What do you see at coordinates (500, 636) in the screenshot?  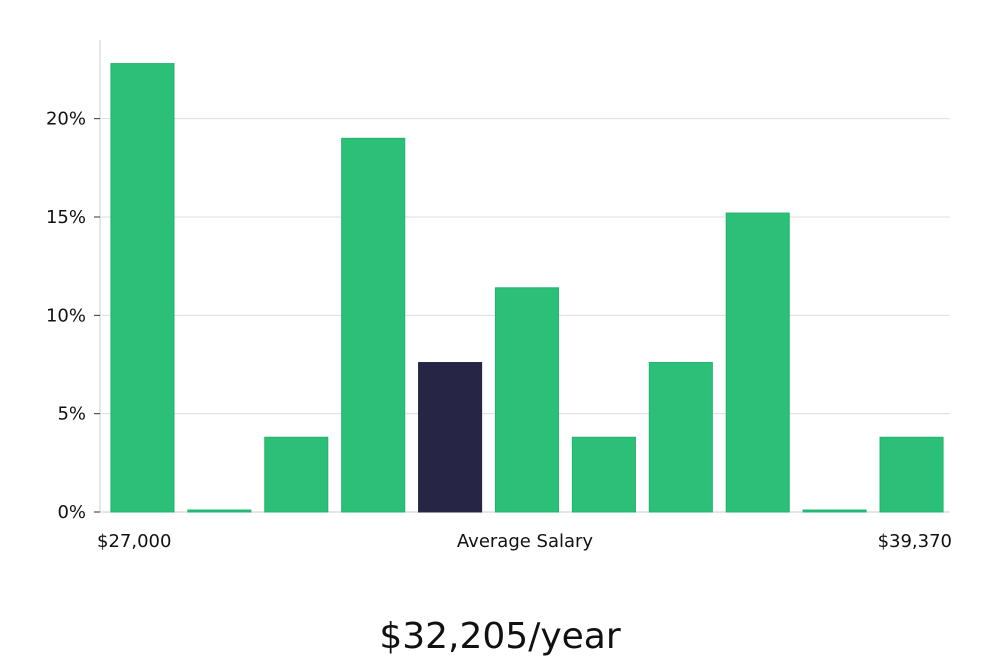 I see `average-salary-summary: $32,205/year` at bounding box center [500, 636].